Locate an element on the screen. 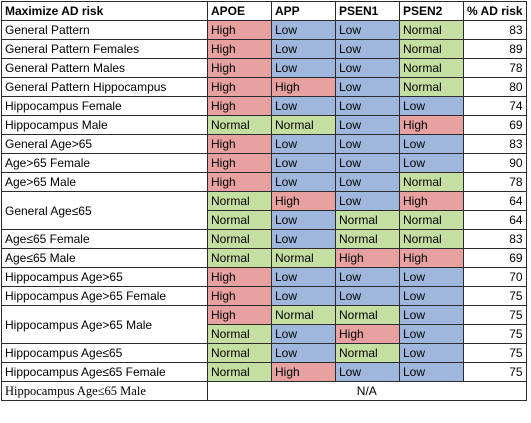 This screenshot has width=531, height=423. ad-risk-percent-cell: 89 is located at coordinates (495, 49).